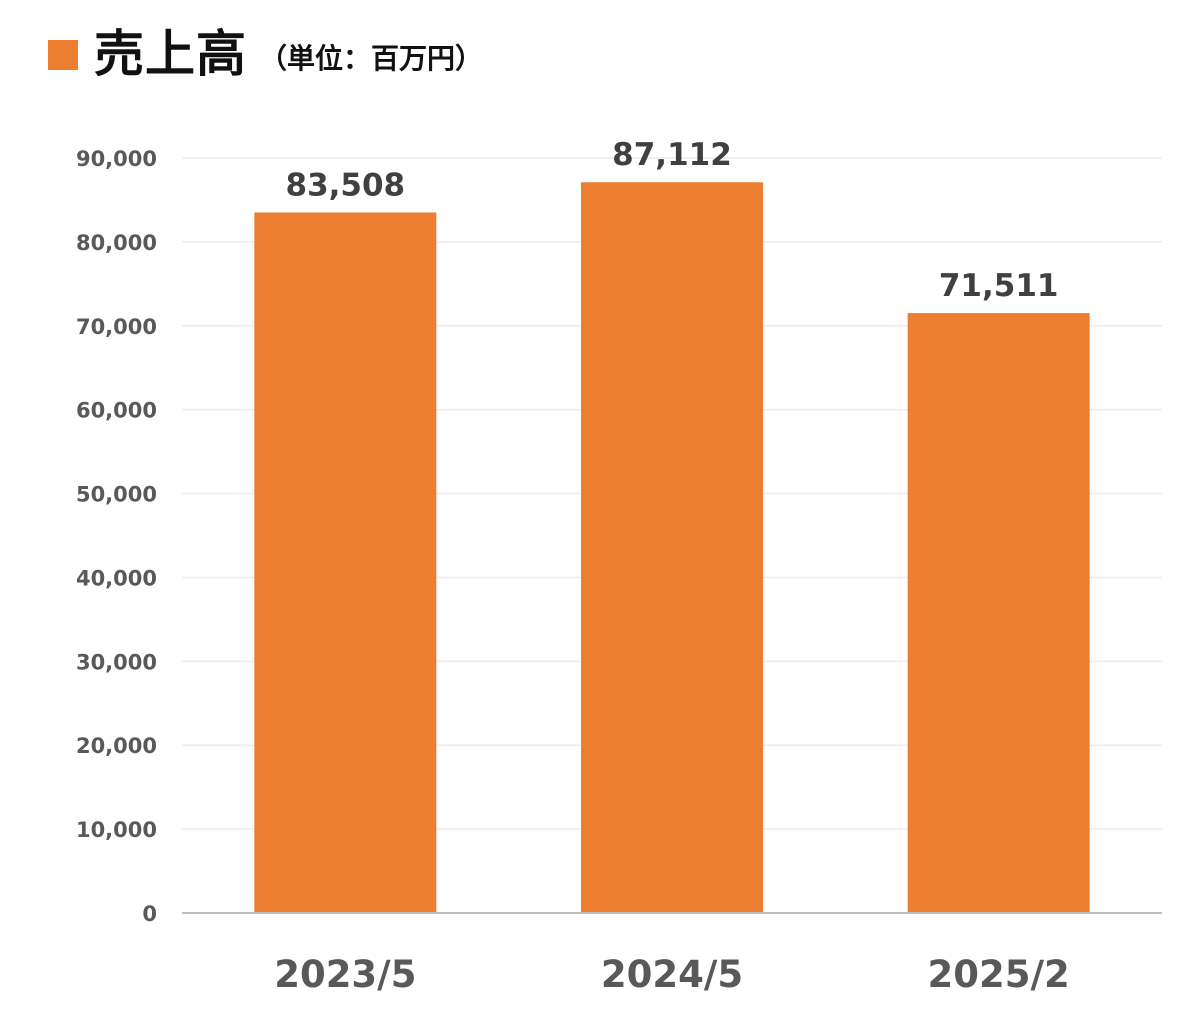 Image resolution: width=1189 pixels, height=1016 pixels. I want to click on data-label: 71,511, so click(999, 286).